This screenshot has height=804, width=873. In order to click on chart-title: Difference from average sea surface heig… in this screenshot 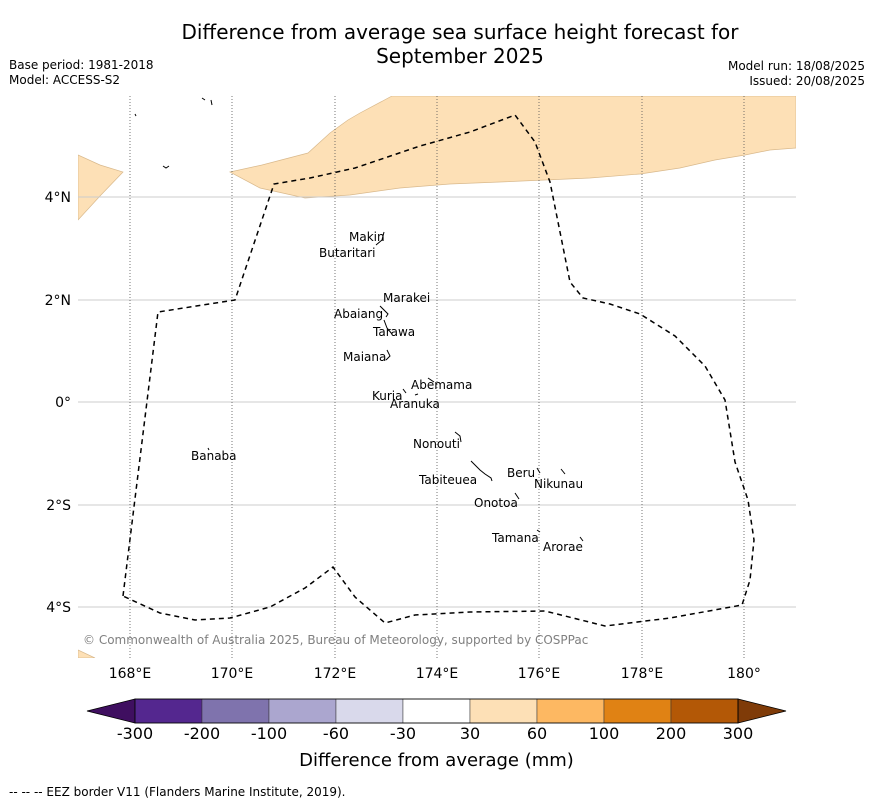, I will do `click(460, 44)`.